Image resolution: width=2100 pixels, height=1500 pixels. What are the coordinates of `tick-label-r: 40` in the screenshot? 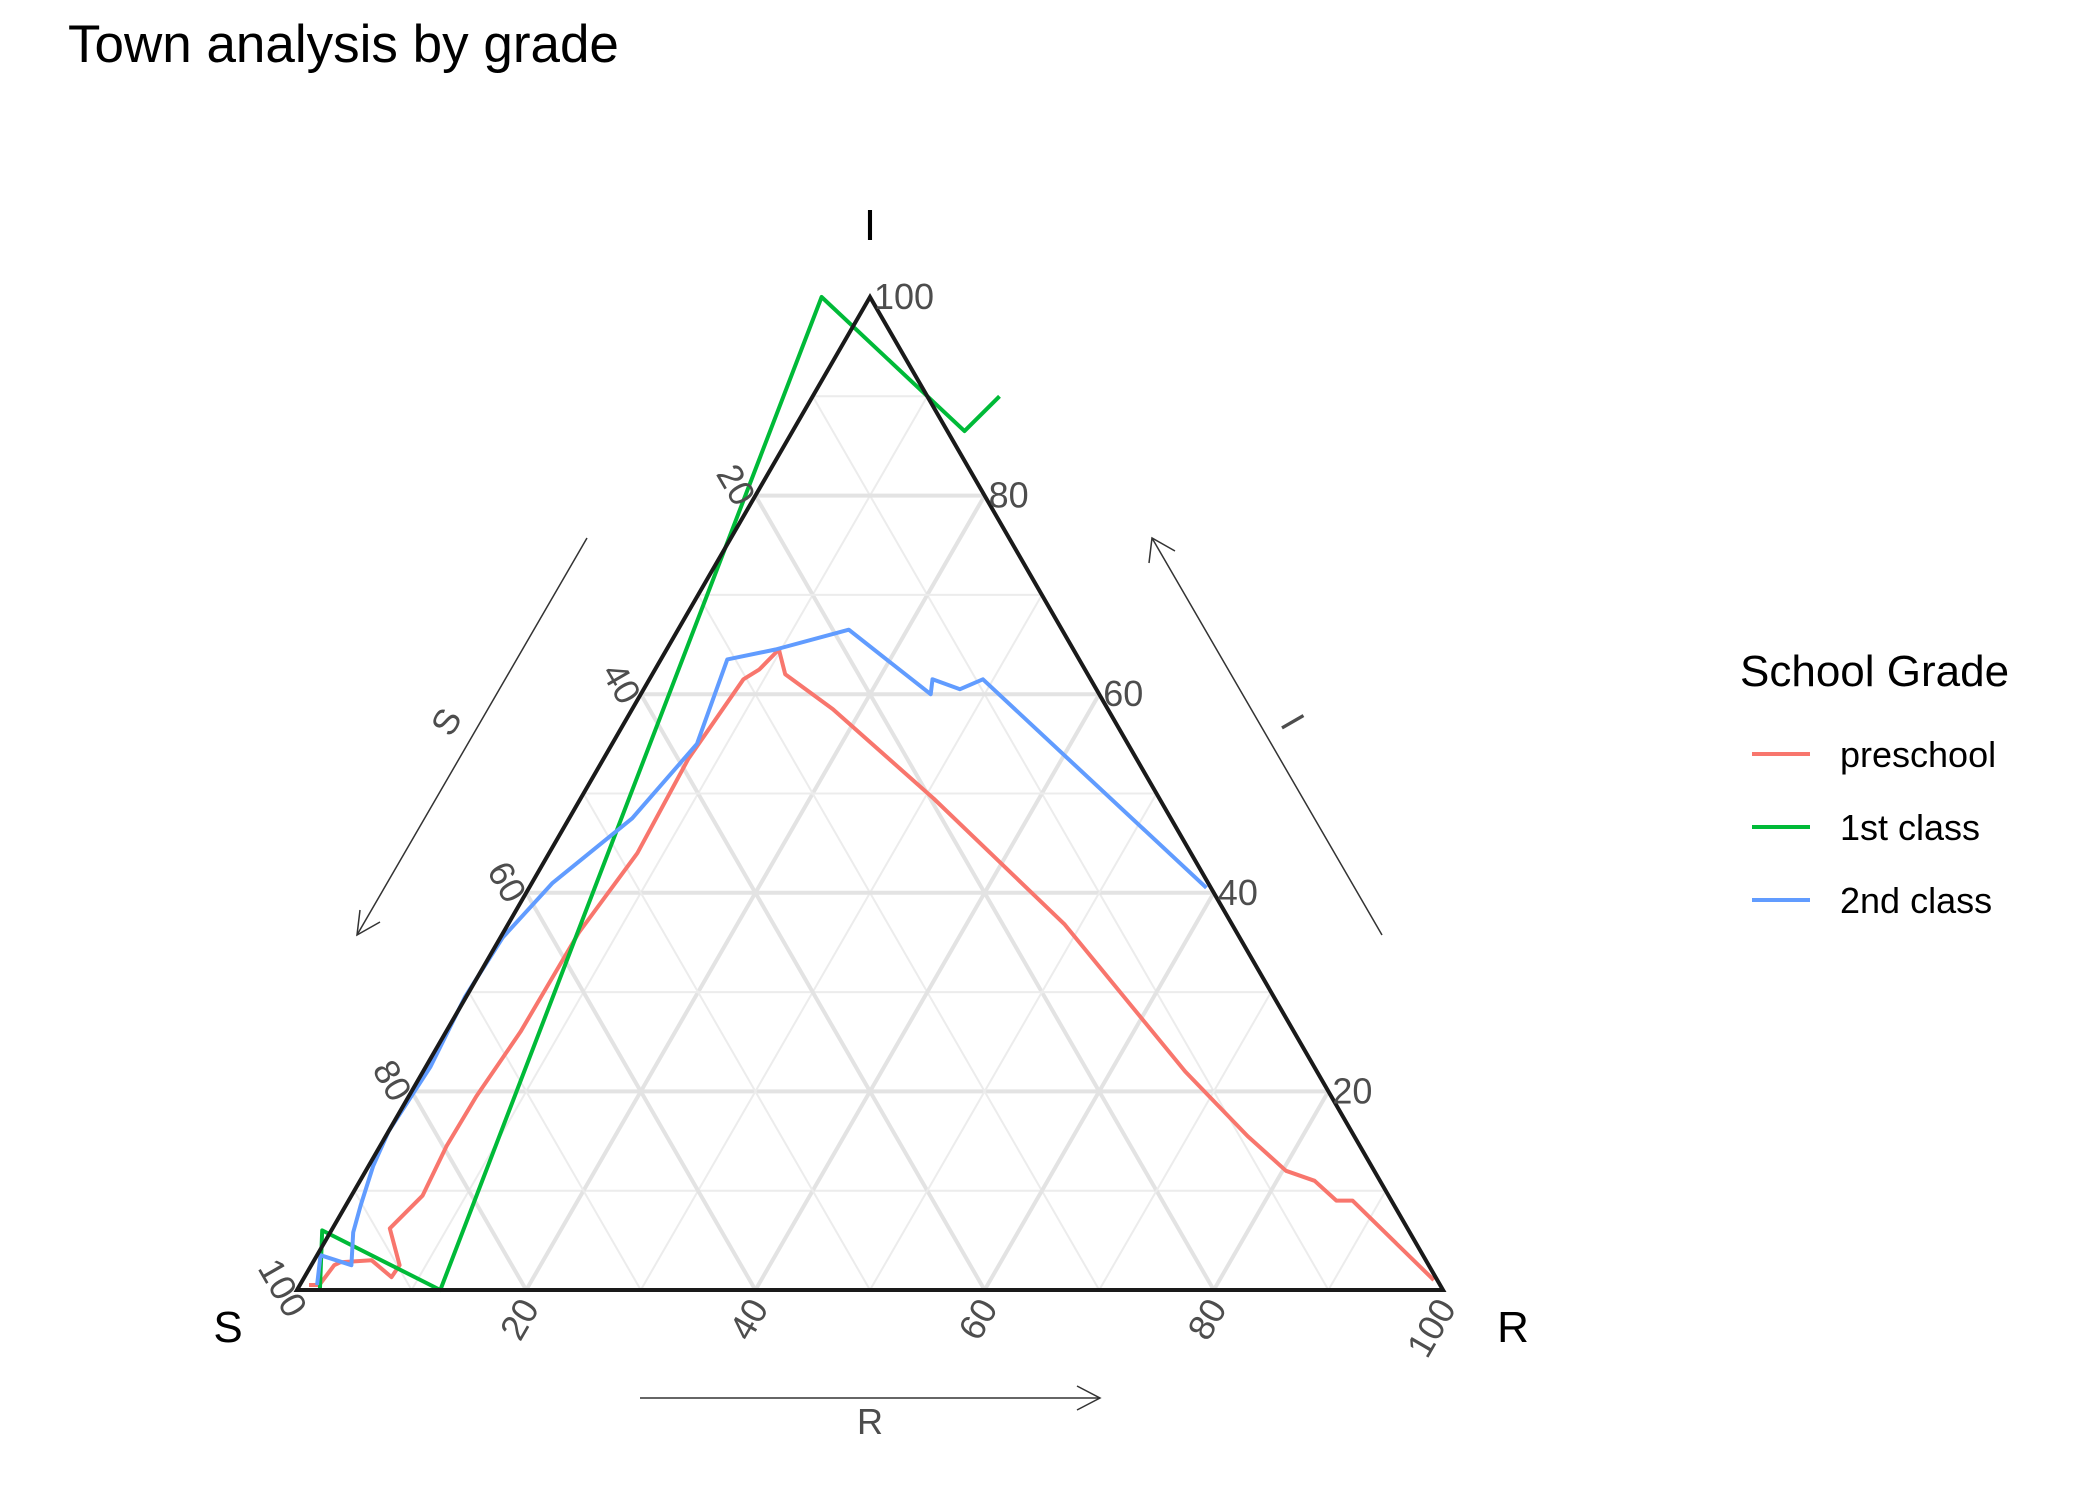 It's located at (749, 1319).